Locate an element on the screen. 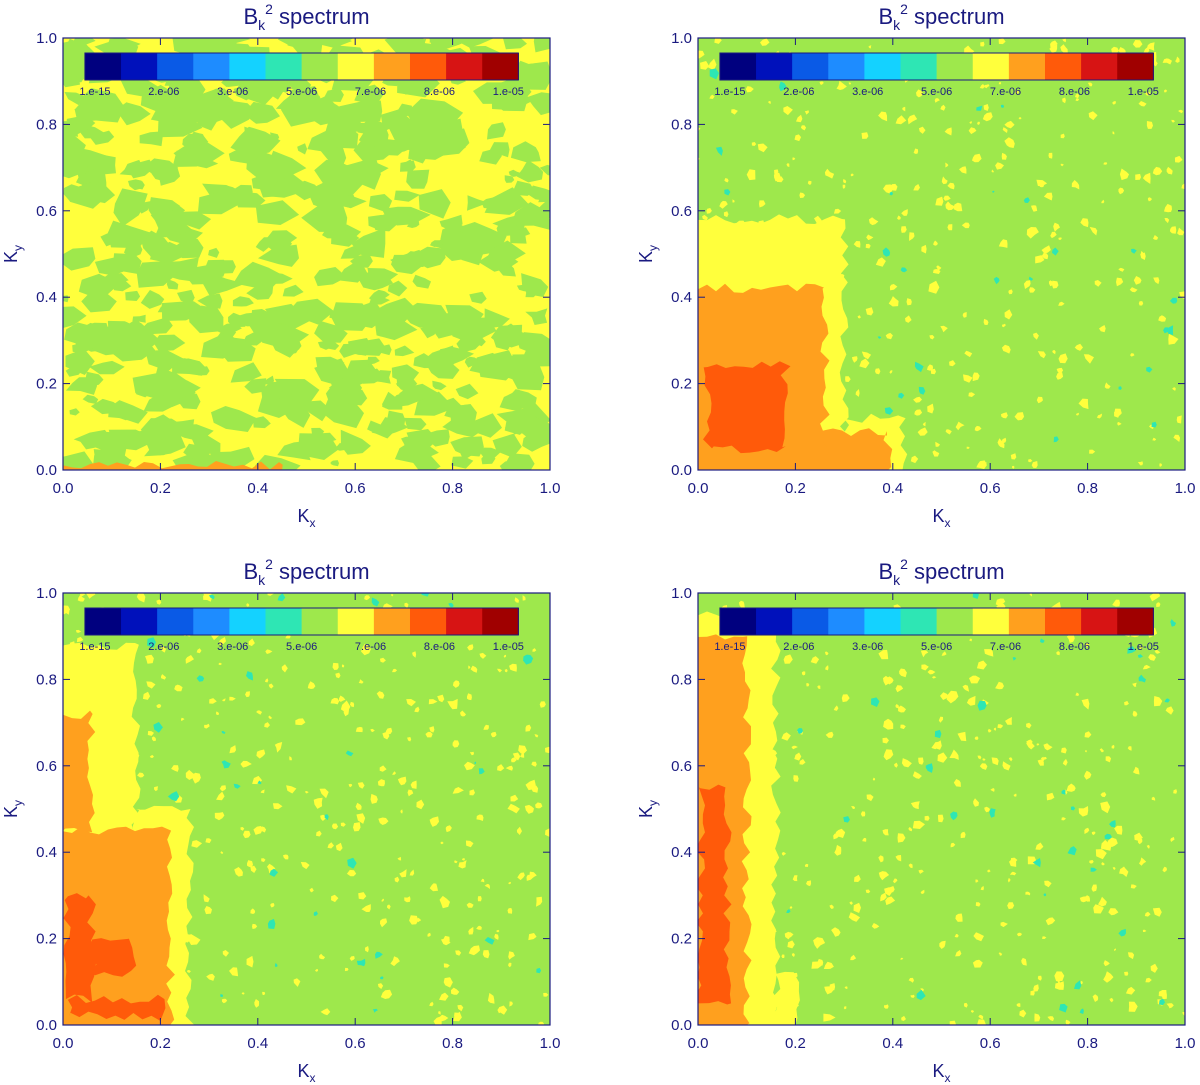 The height and width of the screenshot is (1085, 1200). colorbar-tick-label: 2.e-06 is located at coordinates (163, 92).